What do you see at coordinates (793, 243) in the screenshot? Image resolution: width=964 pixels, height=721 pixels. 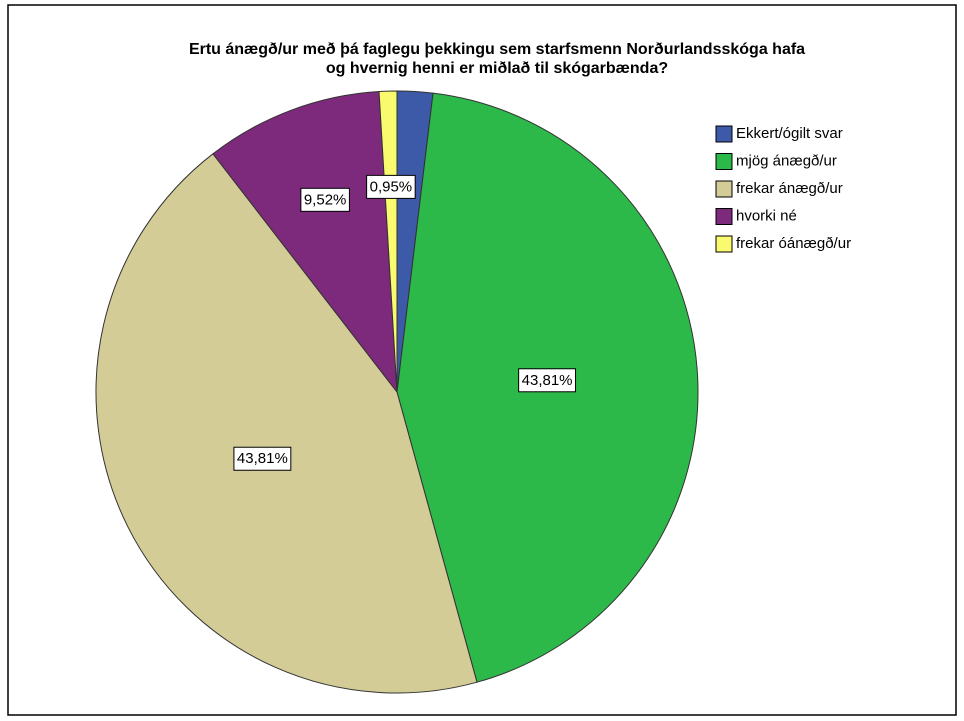 I see `legend-label: frekar óánægð/ur` at bounding box center [793, 243].